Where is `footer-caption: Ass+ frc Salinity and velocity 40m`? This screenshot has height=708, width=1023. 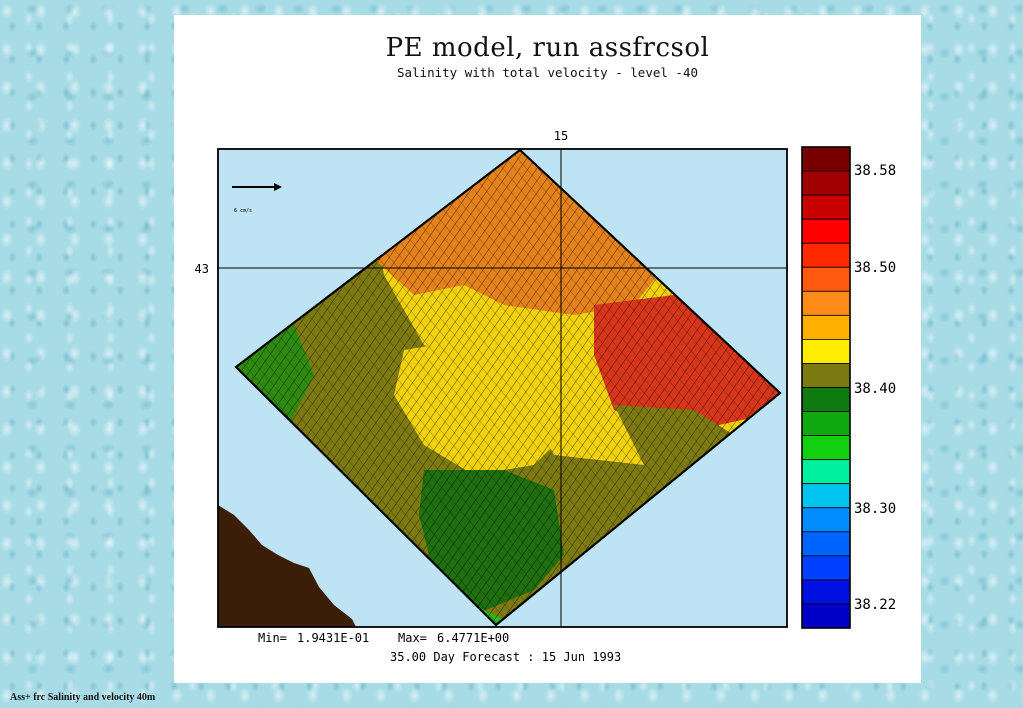
footer-caption: Ass+ frc Salinity and velocity 40m is located at coordinates (83, 697).